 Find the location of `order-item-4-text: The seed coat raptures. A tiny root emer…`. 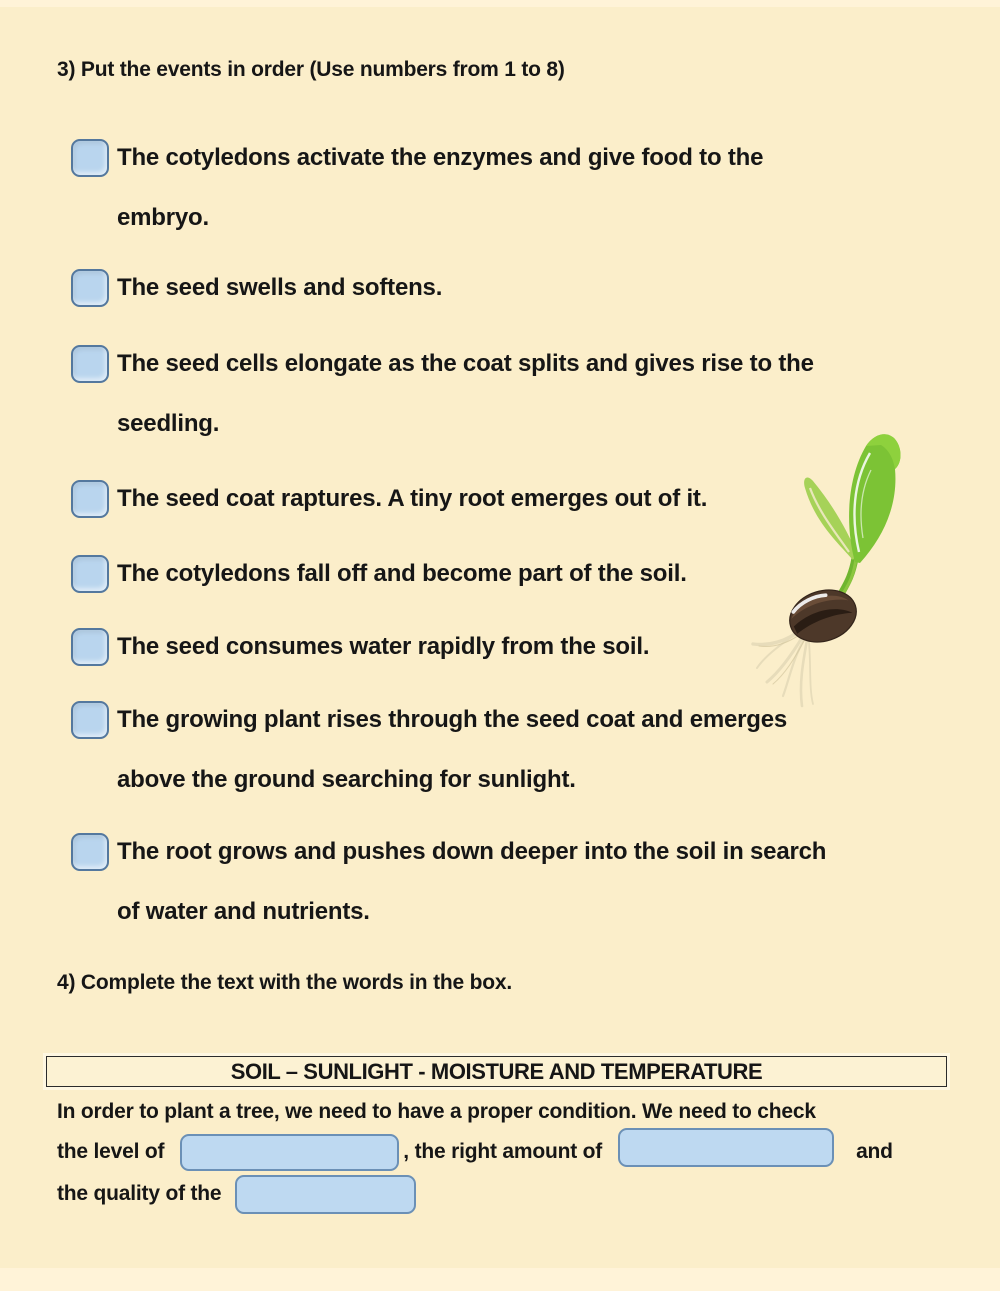

order-item-4-text: The seed coat raptures. A tiny root emer… is located at coordinates (412, 499).